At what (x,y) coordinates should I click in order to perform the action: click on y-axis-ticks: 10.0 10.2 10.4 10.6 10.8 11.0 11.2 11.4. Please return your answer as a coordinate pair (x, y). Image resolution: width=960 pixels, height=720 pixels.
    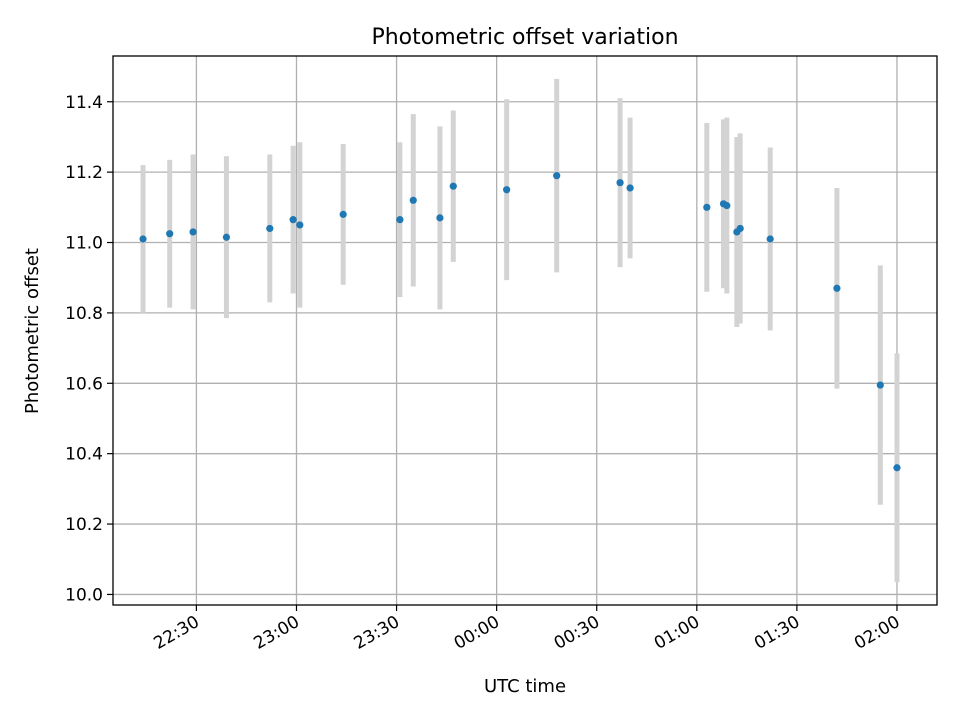
    Looking at the image, I should click on (89, 349).